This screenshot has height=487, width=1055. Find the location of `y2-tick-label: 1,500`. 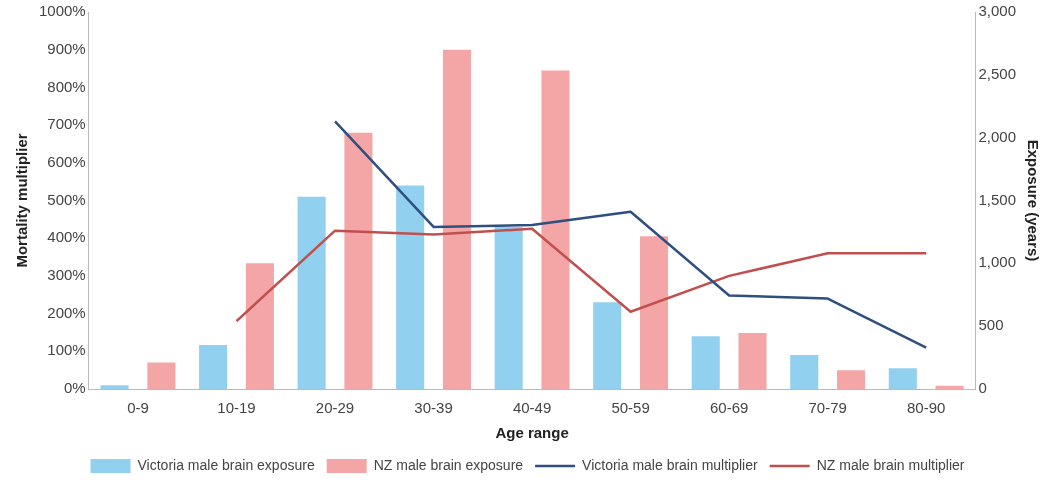

y2-tick-label: 1,500 is located at coordinates (997, 199).